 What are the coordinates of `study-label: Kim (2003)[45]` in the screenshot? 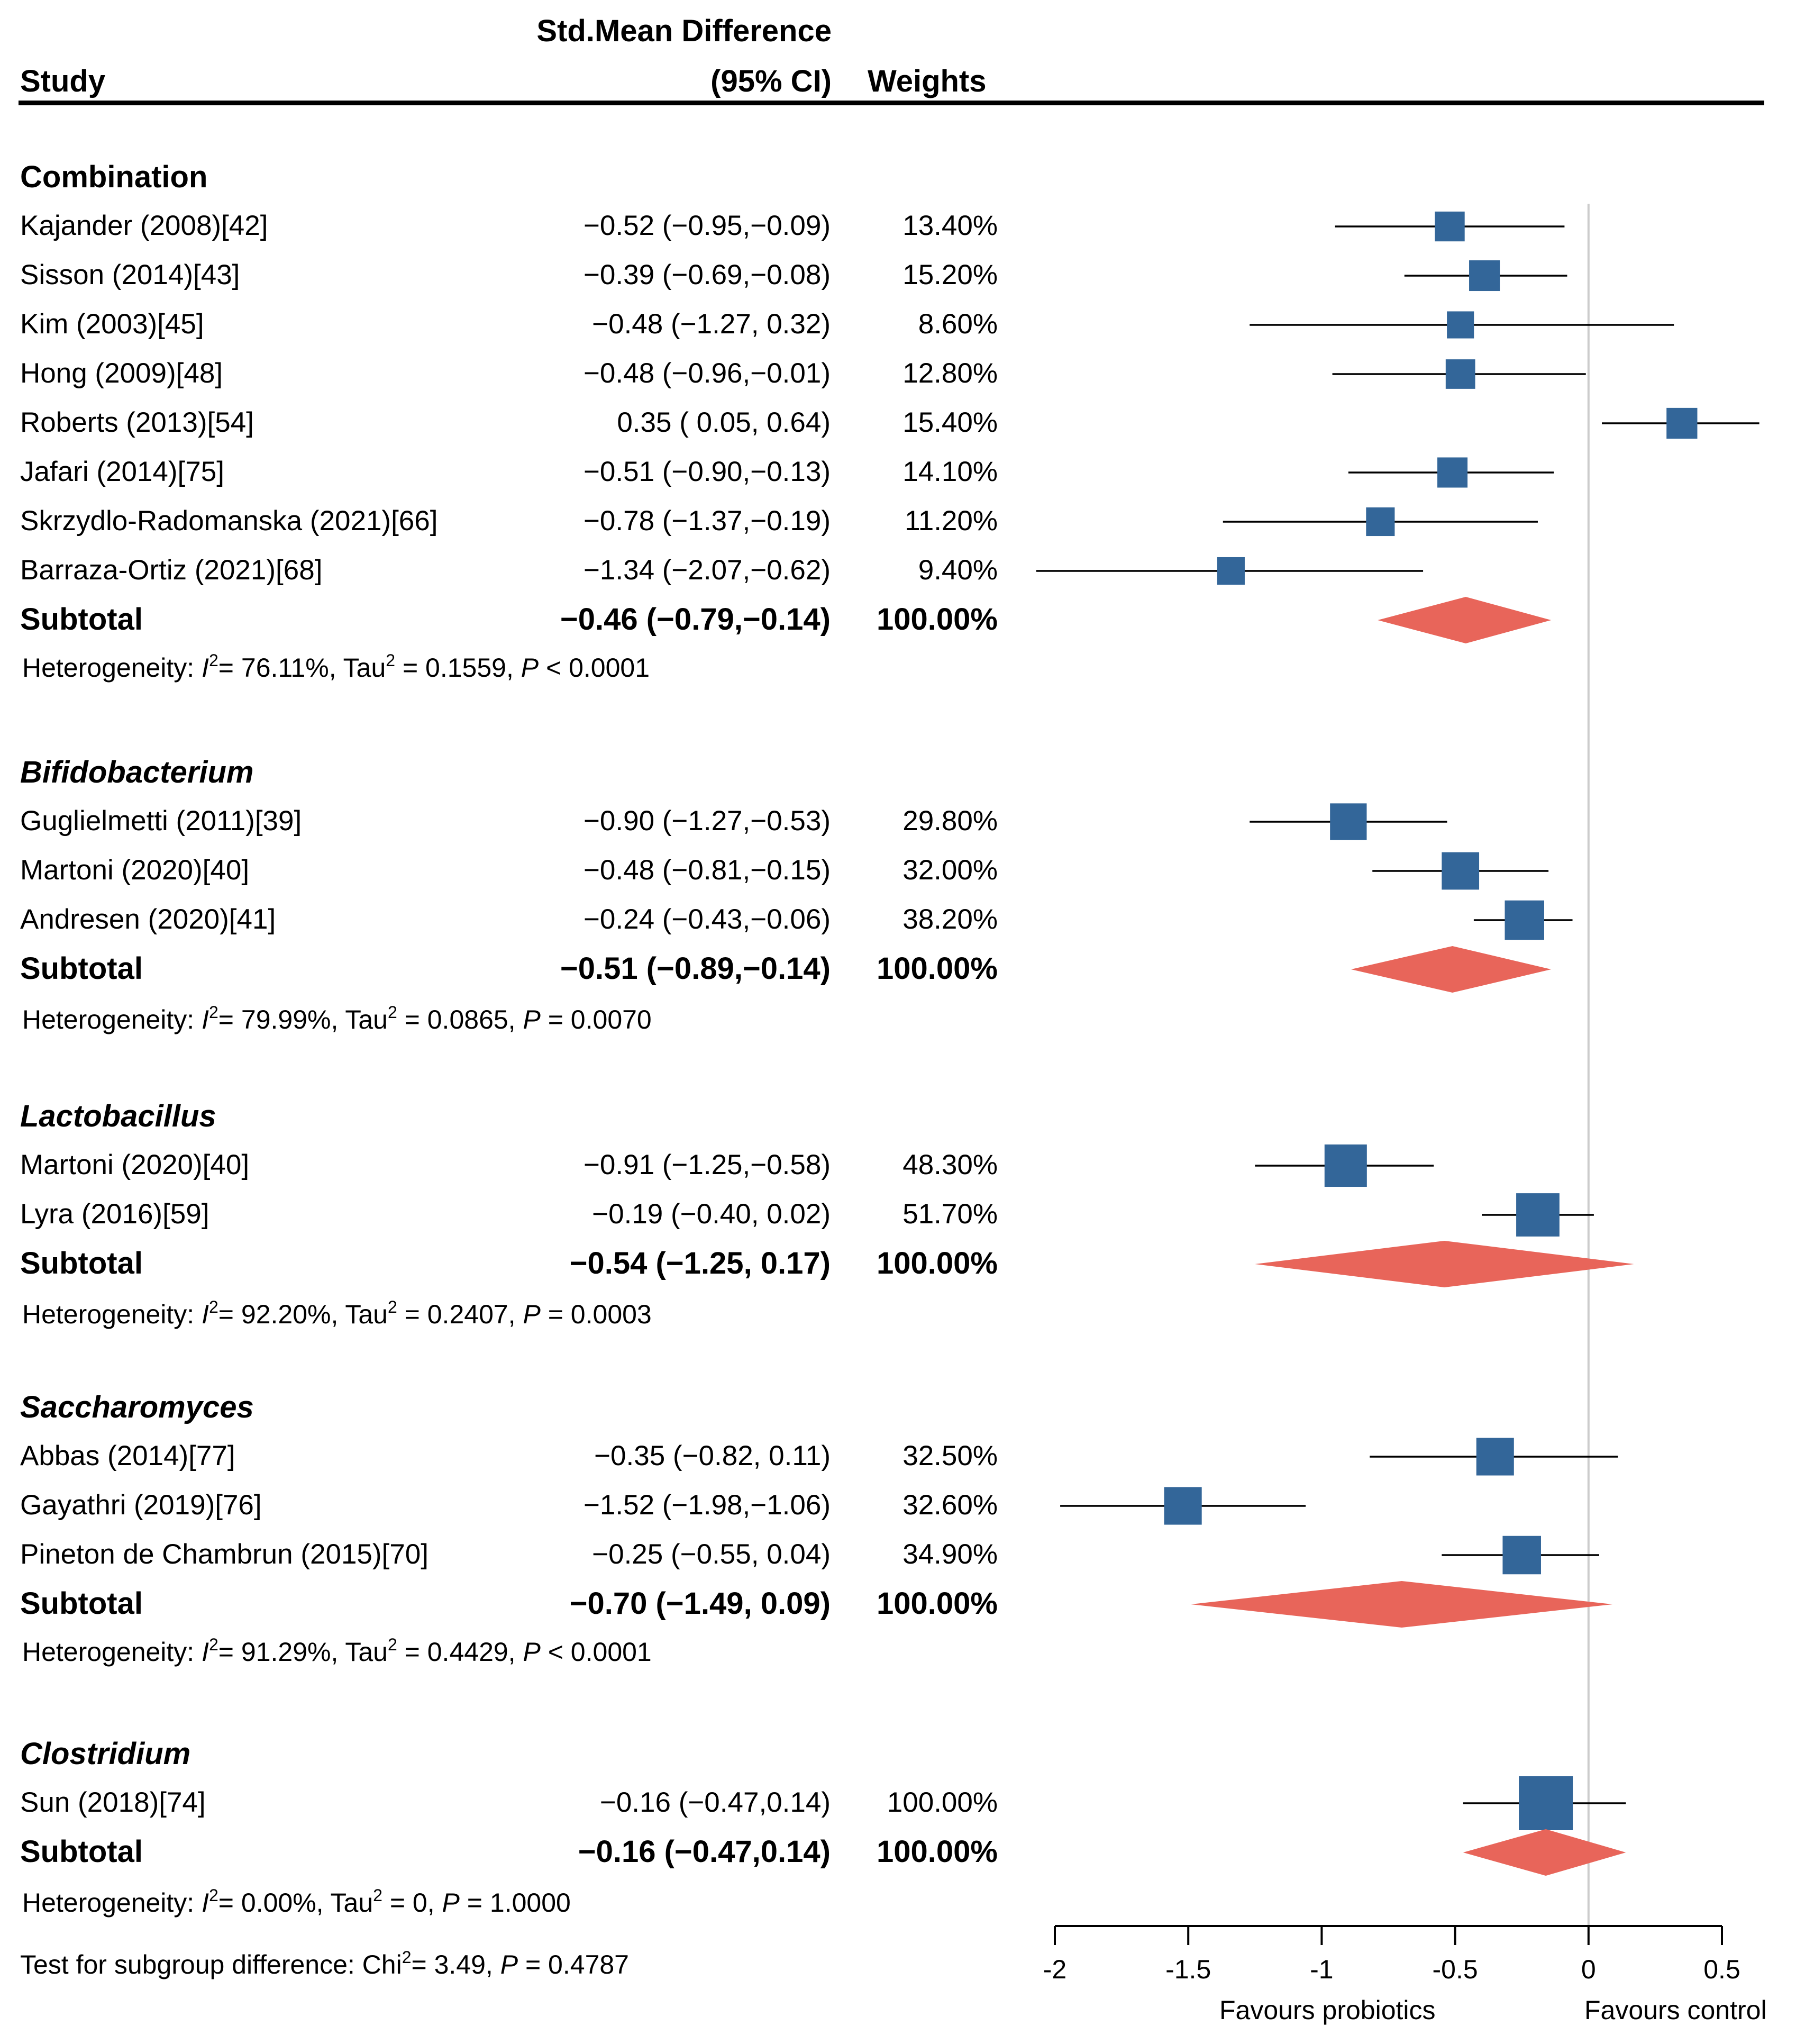 It's located at (112, 324).